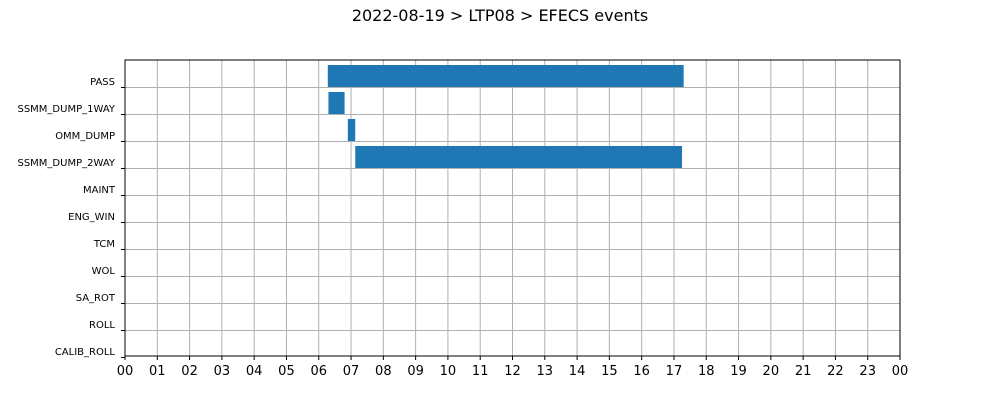 The height and width of the screenshot is (400, 1000). I want to click on y-tick-label: CALIB_ROLL, so click(85, 352).